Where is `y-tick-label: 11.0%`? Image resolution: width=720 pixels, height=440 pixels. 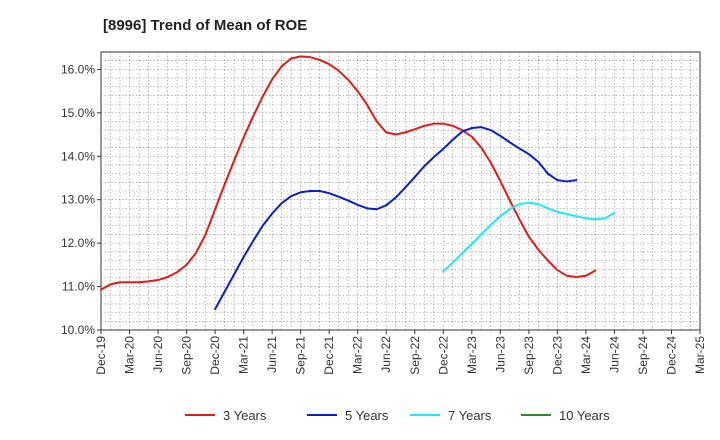 y-tick-label: 11.0% is located at coordinates (78, 287).